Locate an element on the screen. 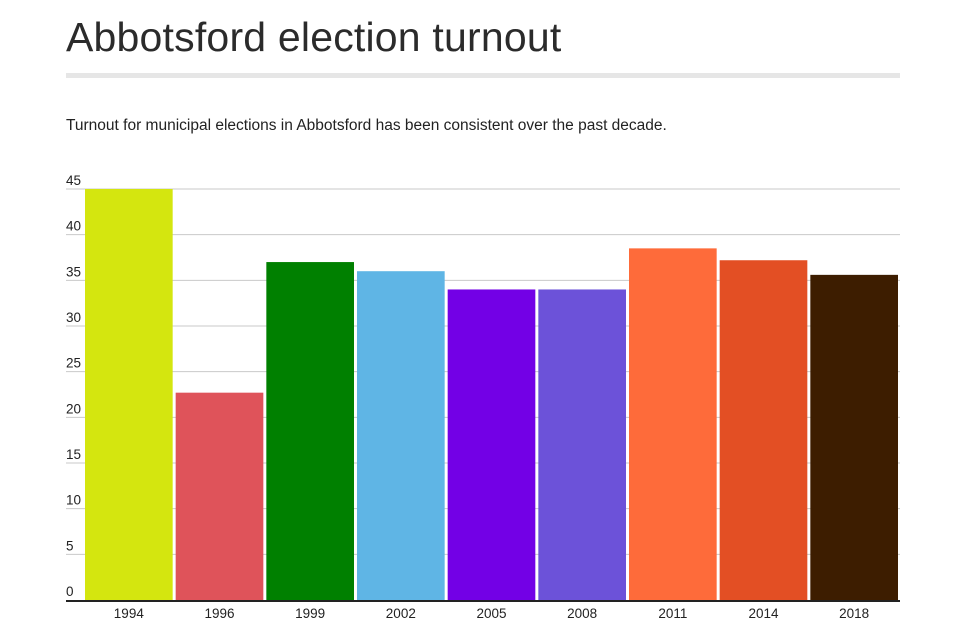 This screenshot has height=640, width=960. x-tick-label: 2011 is located at coordinates (672, 613).